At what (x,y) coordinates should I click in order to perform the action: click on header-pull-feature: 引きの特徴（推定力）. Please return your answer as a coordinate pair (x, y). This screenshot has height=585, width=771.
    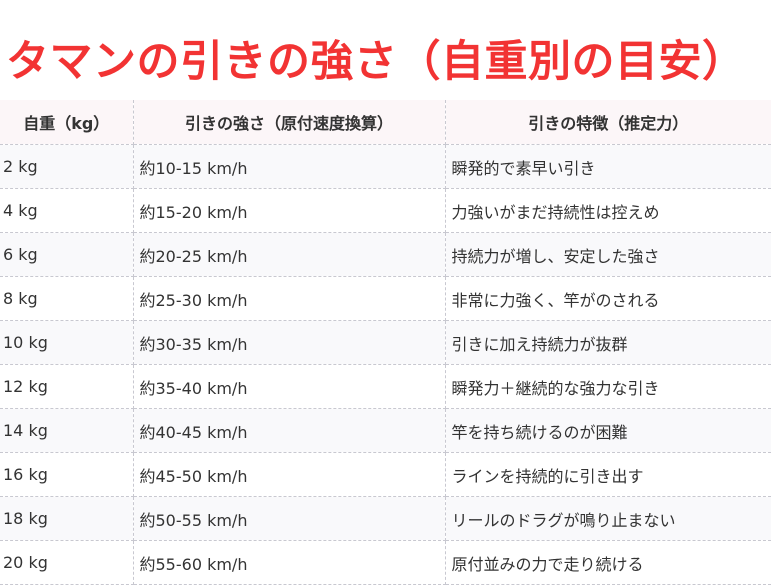
    Looking at the image, I should click on (608, 122).